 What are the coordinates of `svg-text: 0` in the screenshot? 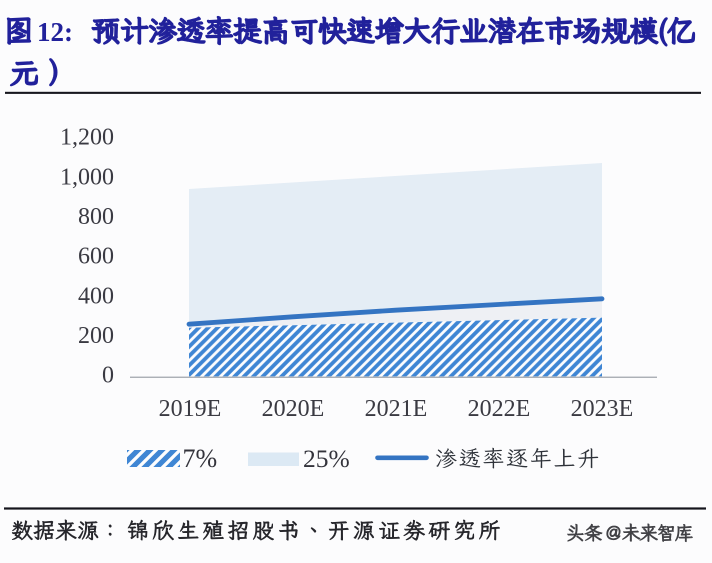 It's located at (108, 376).